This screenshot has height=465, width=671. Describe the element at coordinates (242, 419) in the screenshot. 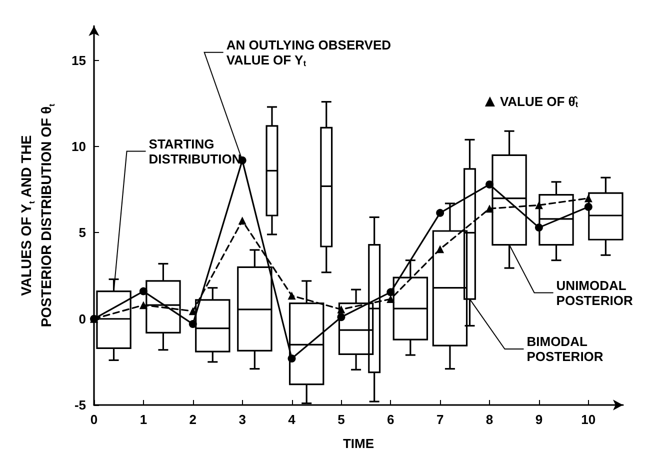

I see `x-tick-label: 3` at that location.